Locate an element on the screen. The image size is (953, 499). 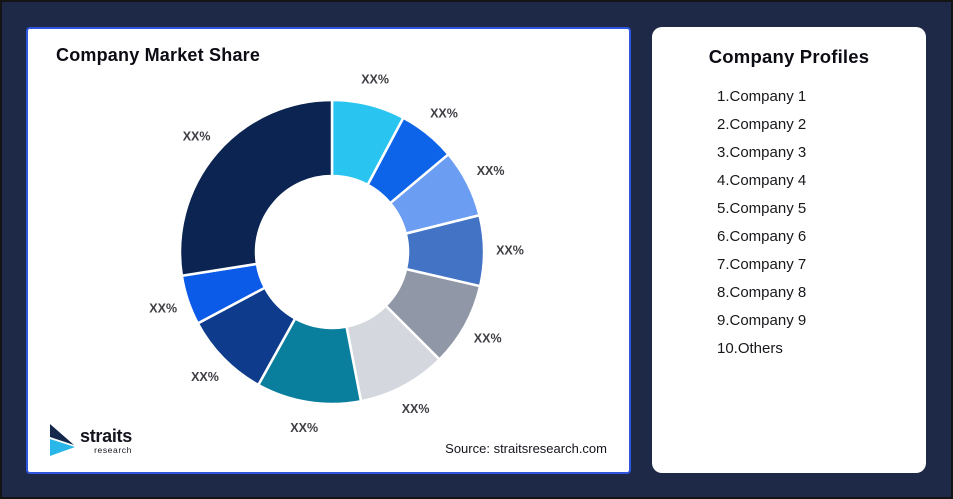
chart-title: Company Market Share is located at coordinates (158, 55).